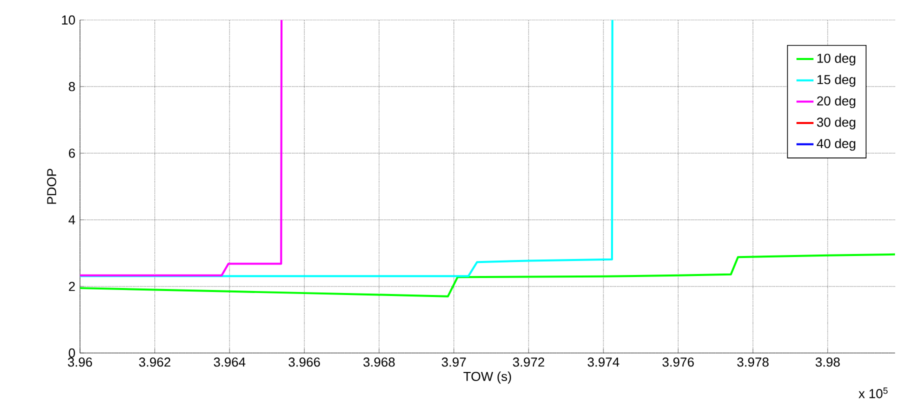 This screenshot has width=913, height=411. I want to click on x-tick-label: 3.974, so click(604, 362).